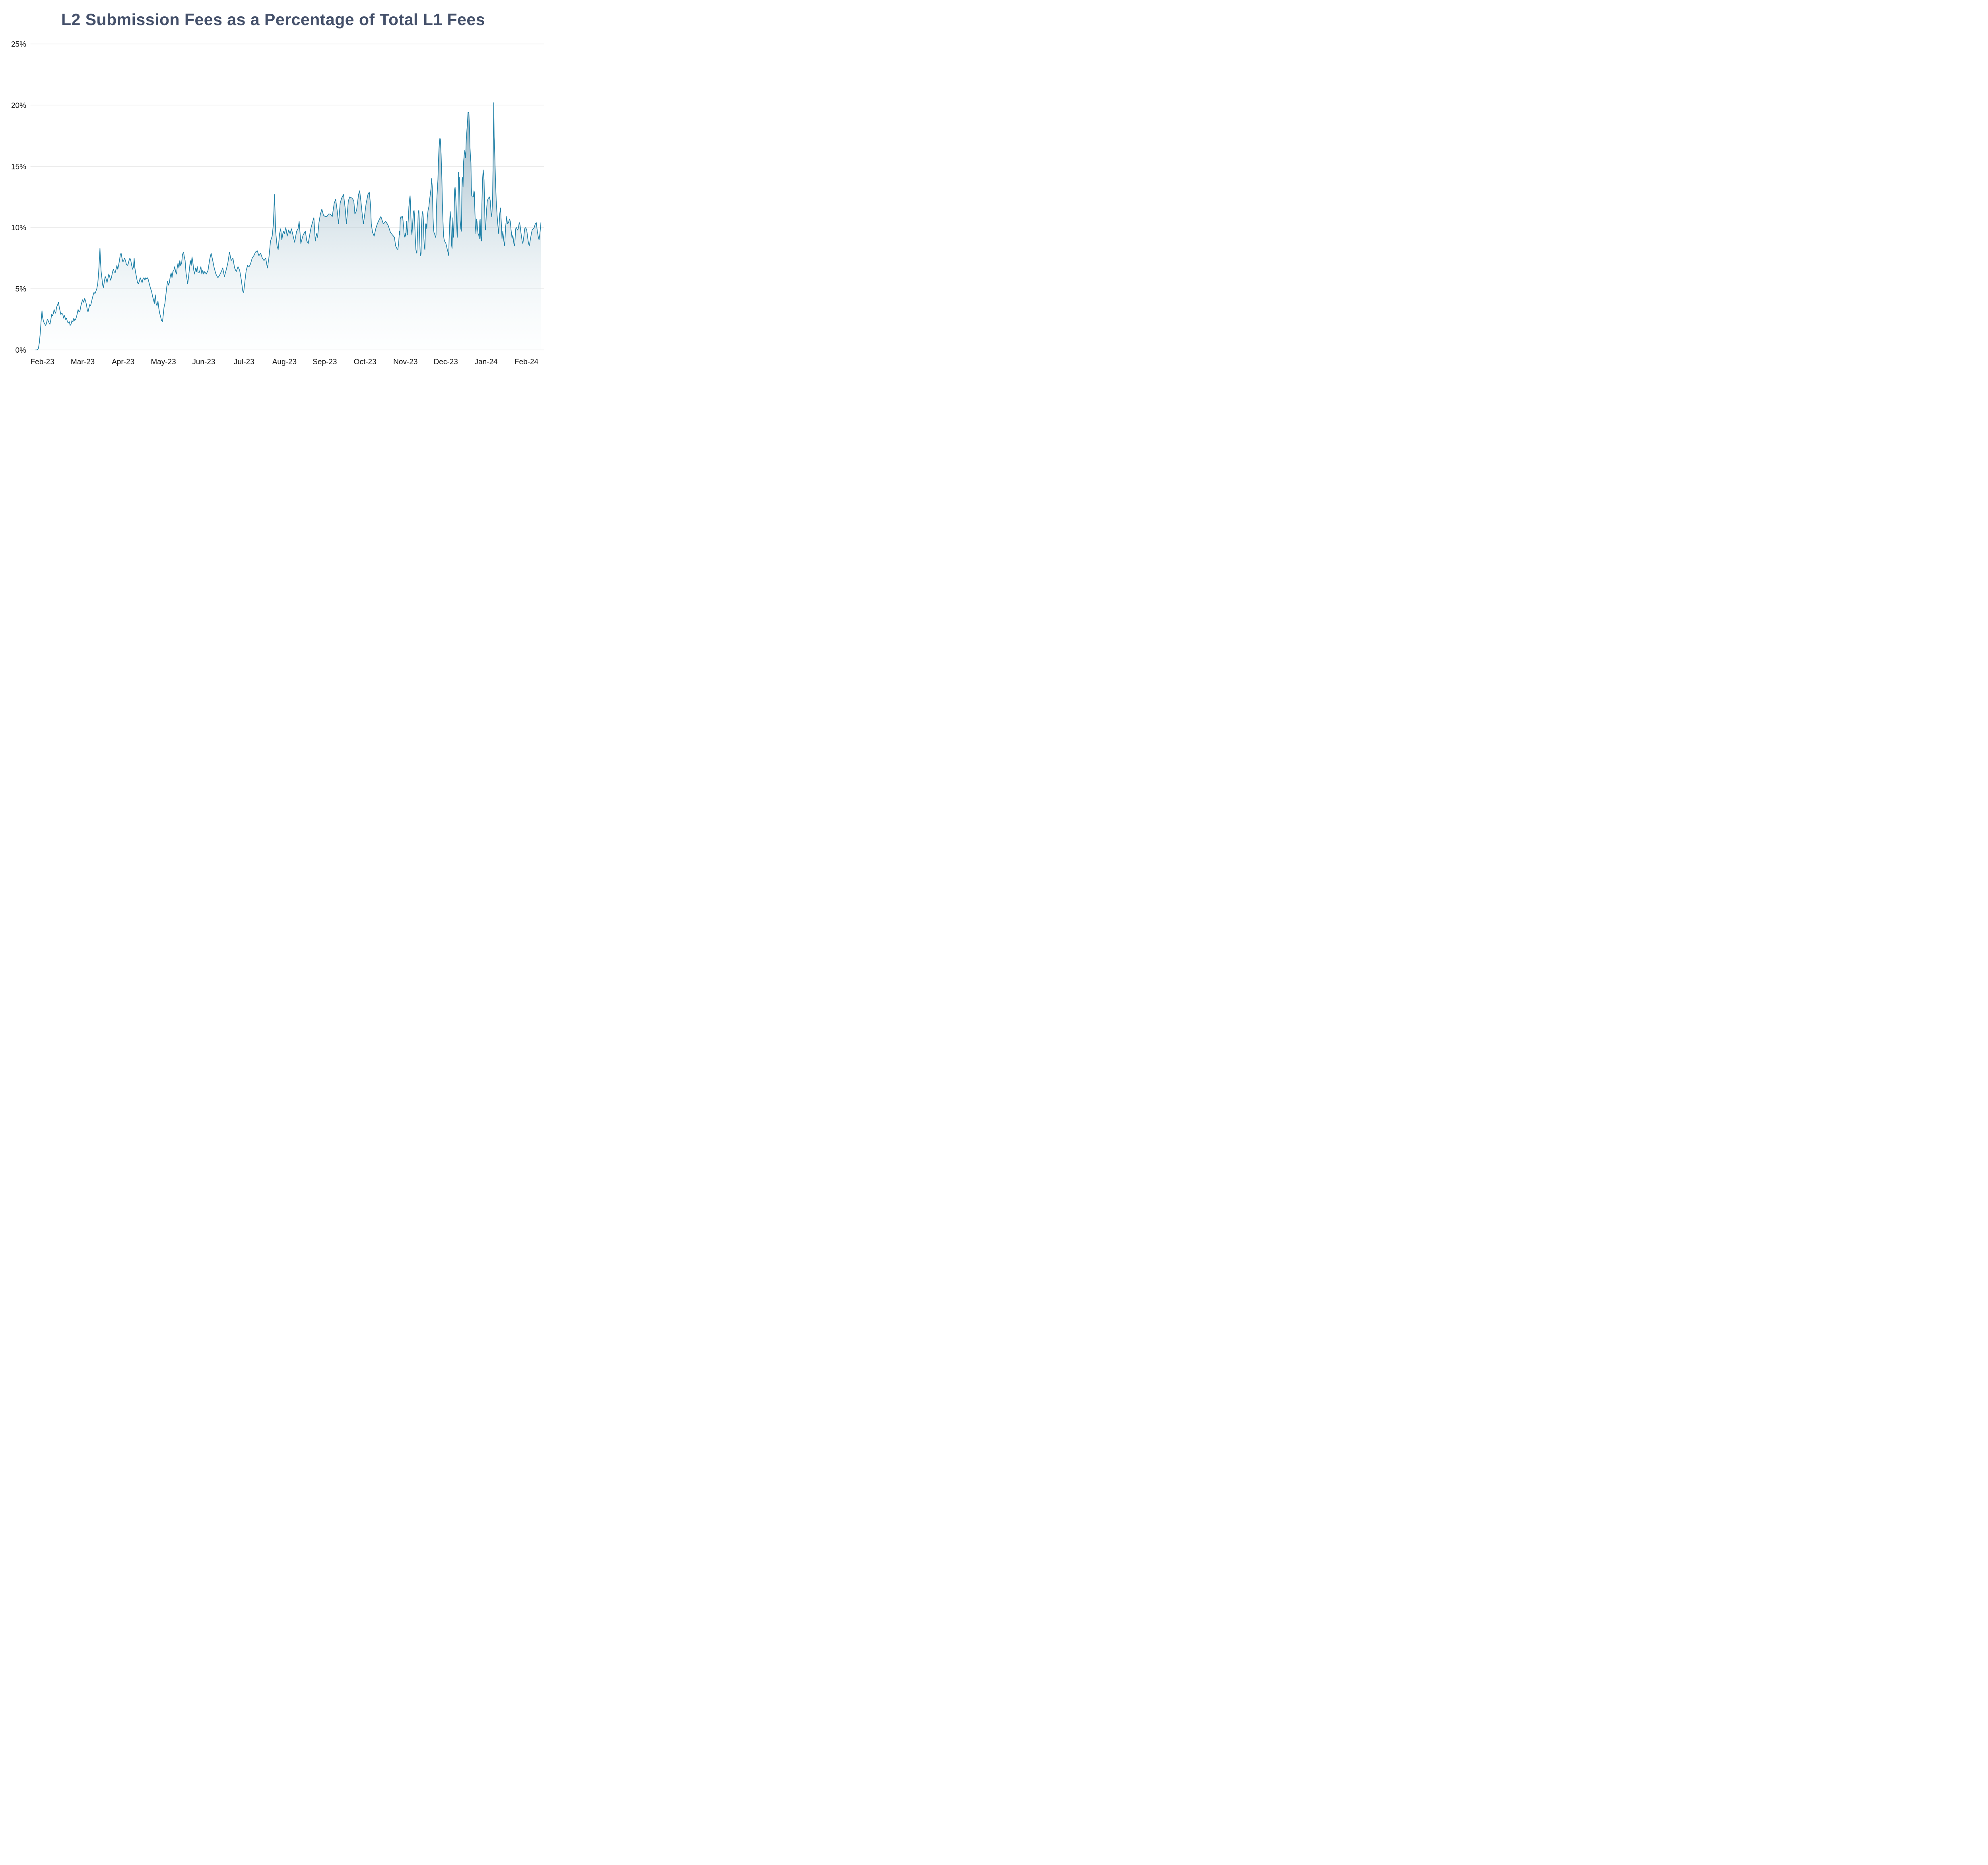 This screenshot has width=1988, height=1865. What do you see at coordinates (325, 362) in the screenshot?
I see `x-axis-label-sep-23: Sep-23` at bounding box center [325, 362].